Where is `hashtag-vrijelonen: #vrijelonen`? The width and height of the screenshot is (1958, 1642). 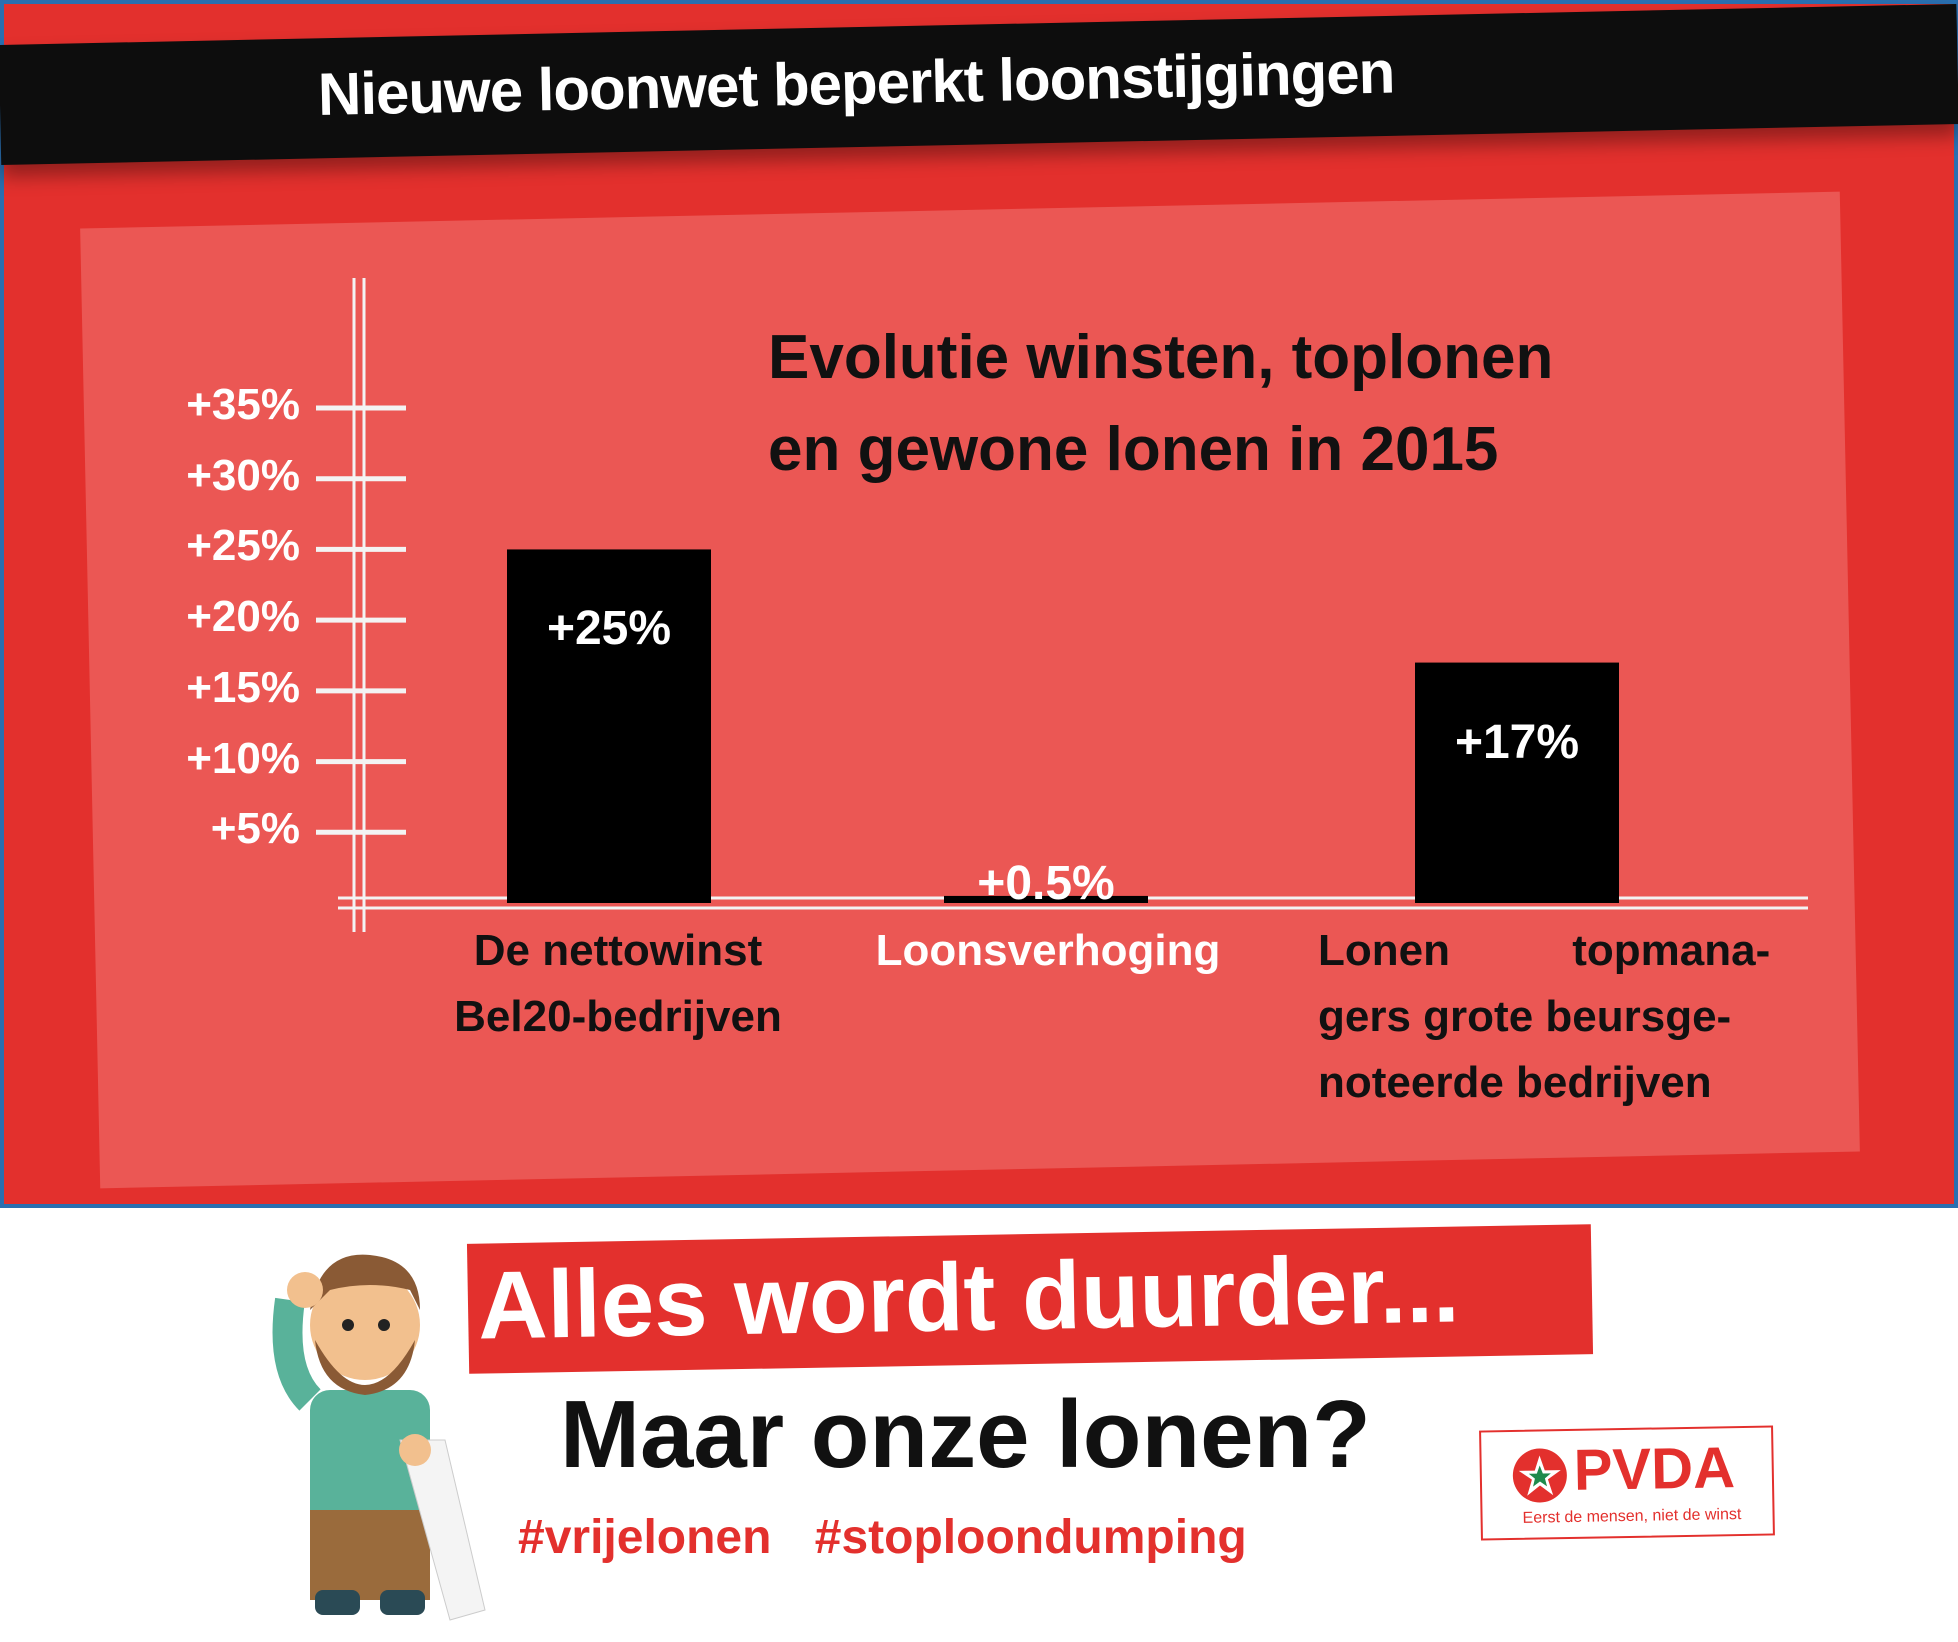
hashtag-vrijelonen: #vrijelonen is located at coordinates (645, 1537).